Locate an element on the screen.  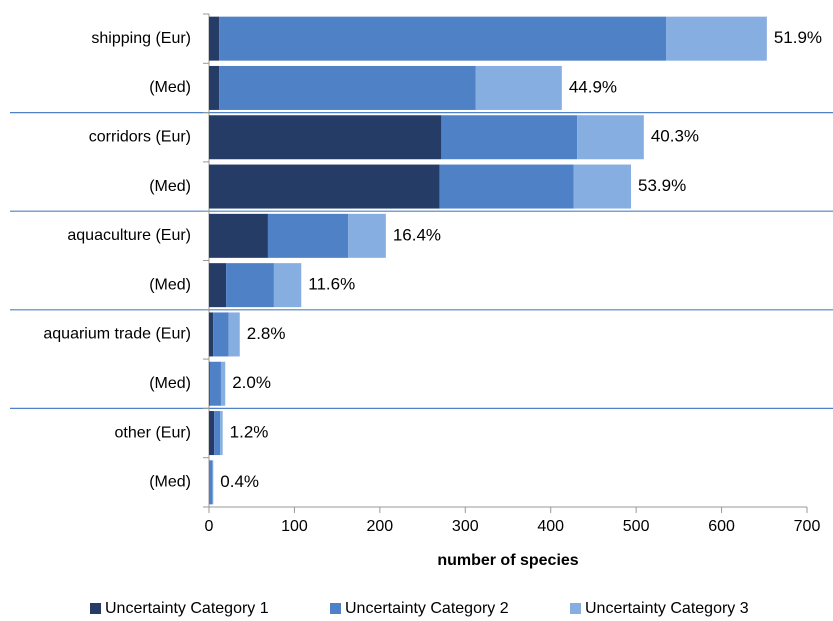
bar-annotation: 16.4% is located at coordinates (417, 234).